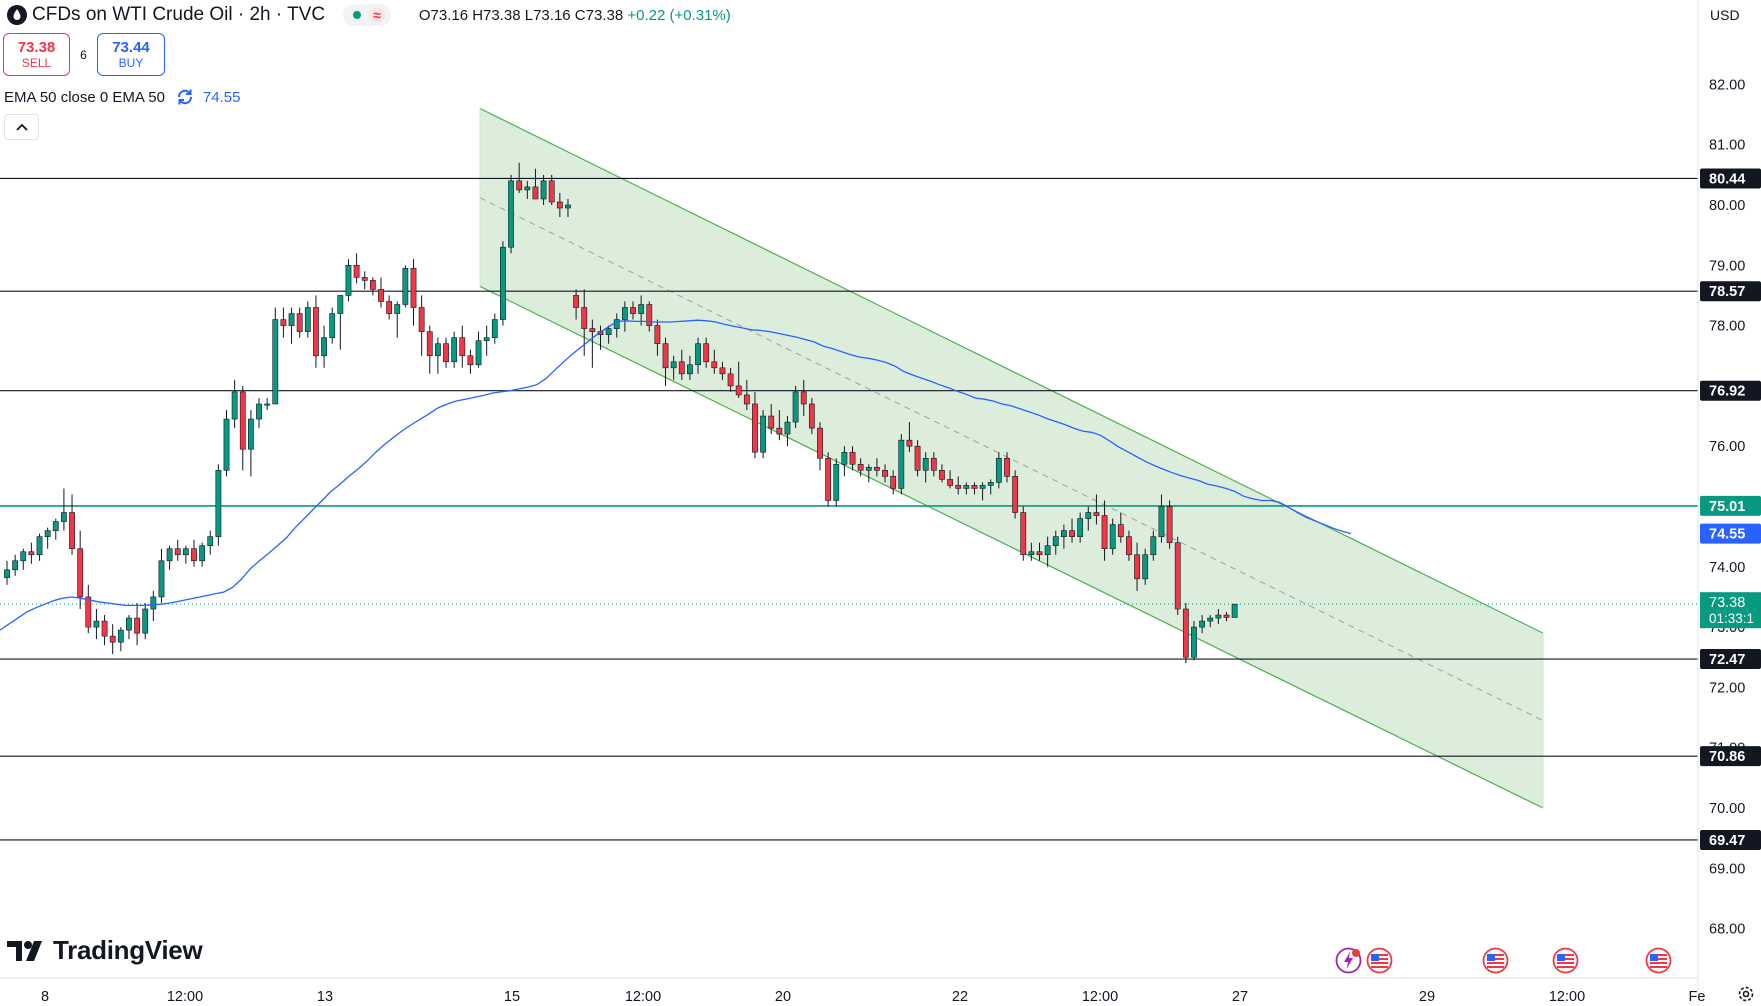  Describe the element at coordinates (84, 54) in the screenshot. I see `trade-panel: 73.38 SELL 6 73.44 BUY` at that location.